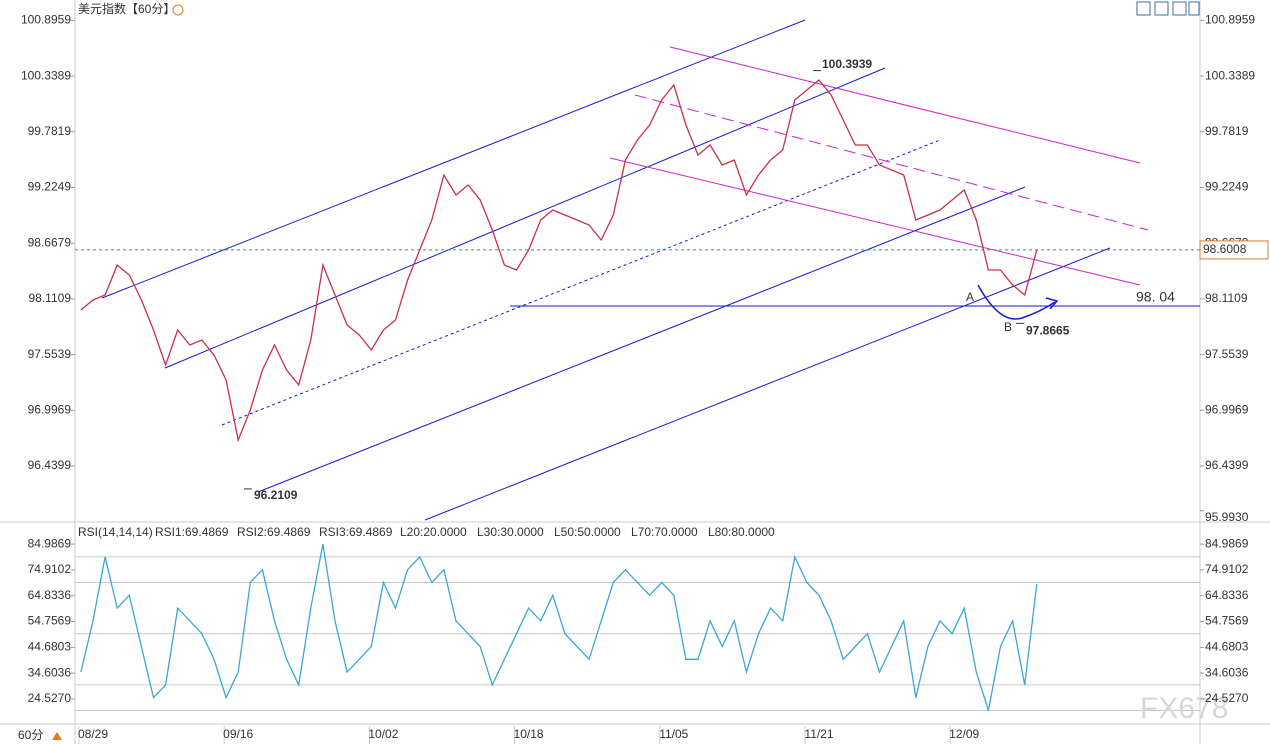 The height and width of the screenshot is (744, 1270). What do you see at coordinates (1155, 297) in the screenshot?
I see `support-label: 98. 04` at bounding box center [1155, 297].